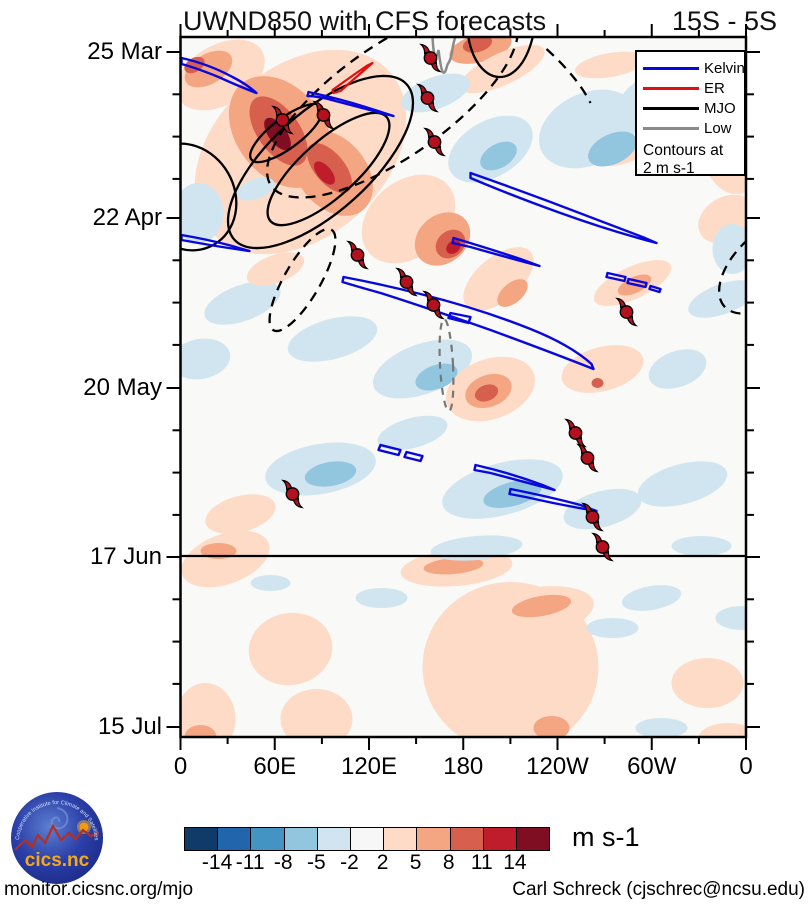 The height and width of the screenshot is (907, 809). What do you see at coordinates (671, 128) in the screenshot?
I see `low-line-swatch` at bounding box center [671, 128].